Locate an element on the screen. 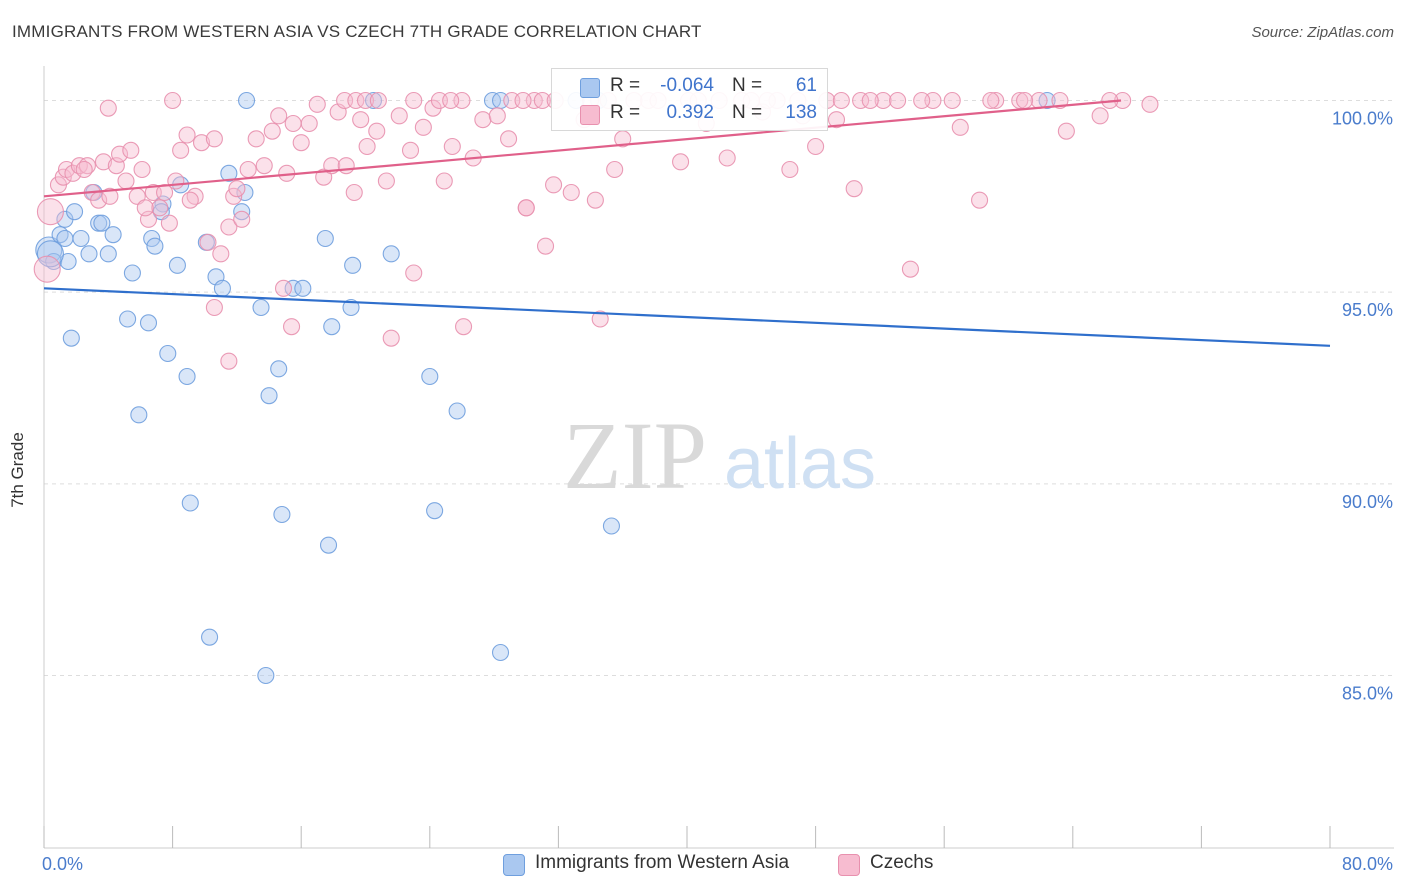 Image resolution: width=1406 pixels, height=892 pixels. n-value-blue: 61 is located at coordinates (806, 85).